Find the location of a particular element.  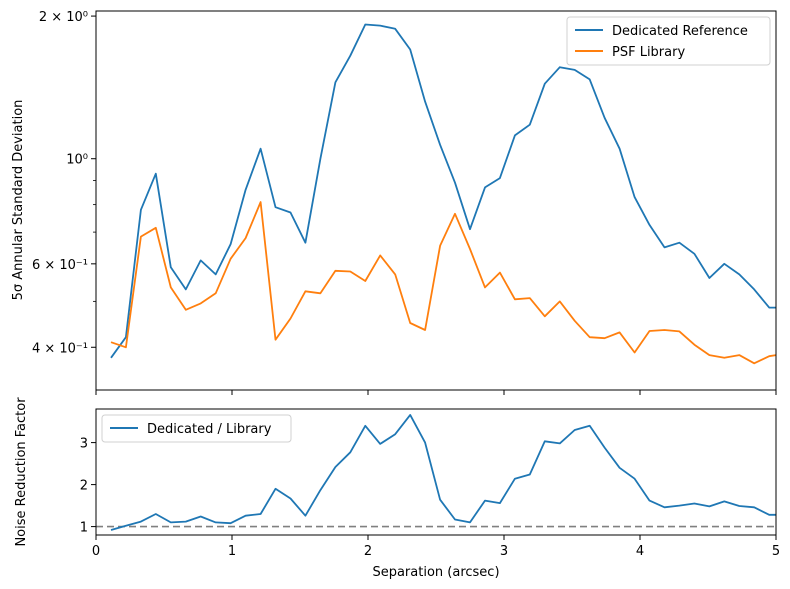

legend-label-psf-library: PSF Library is located at coordinates (648, 52).